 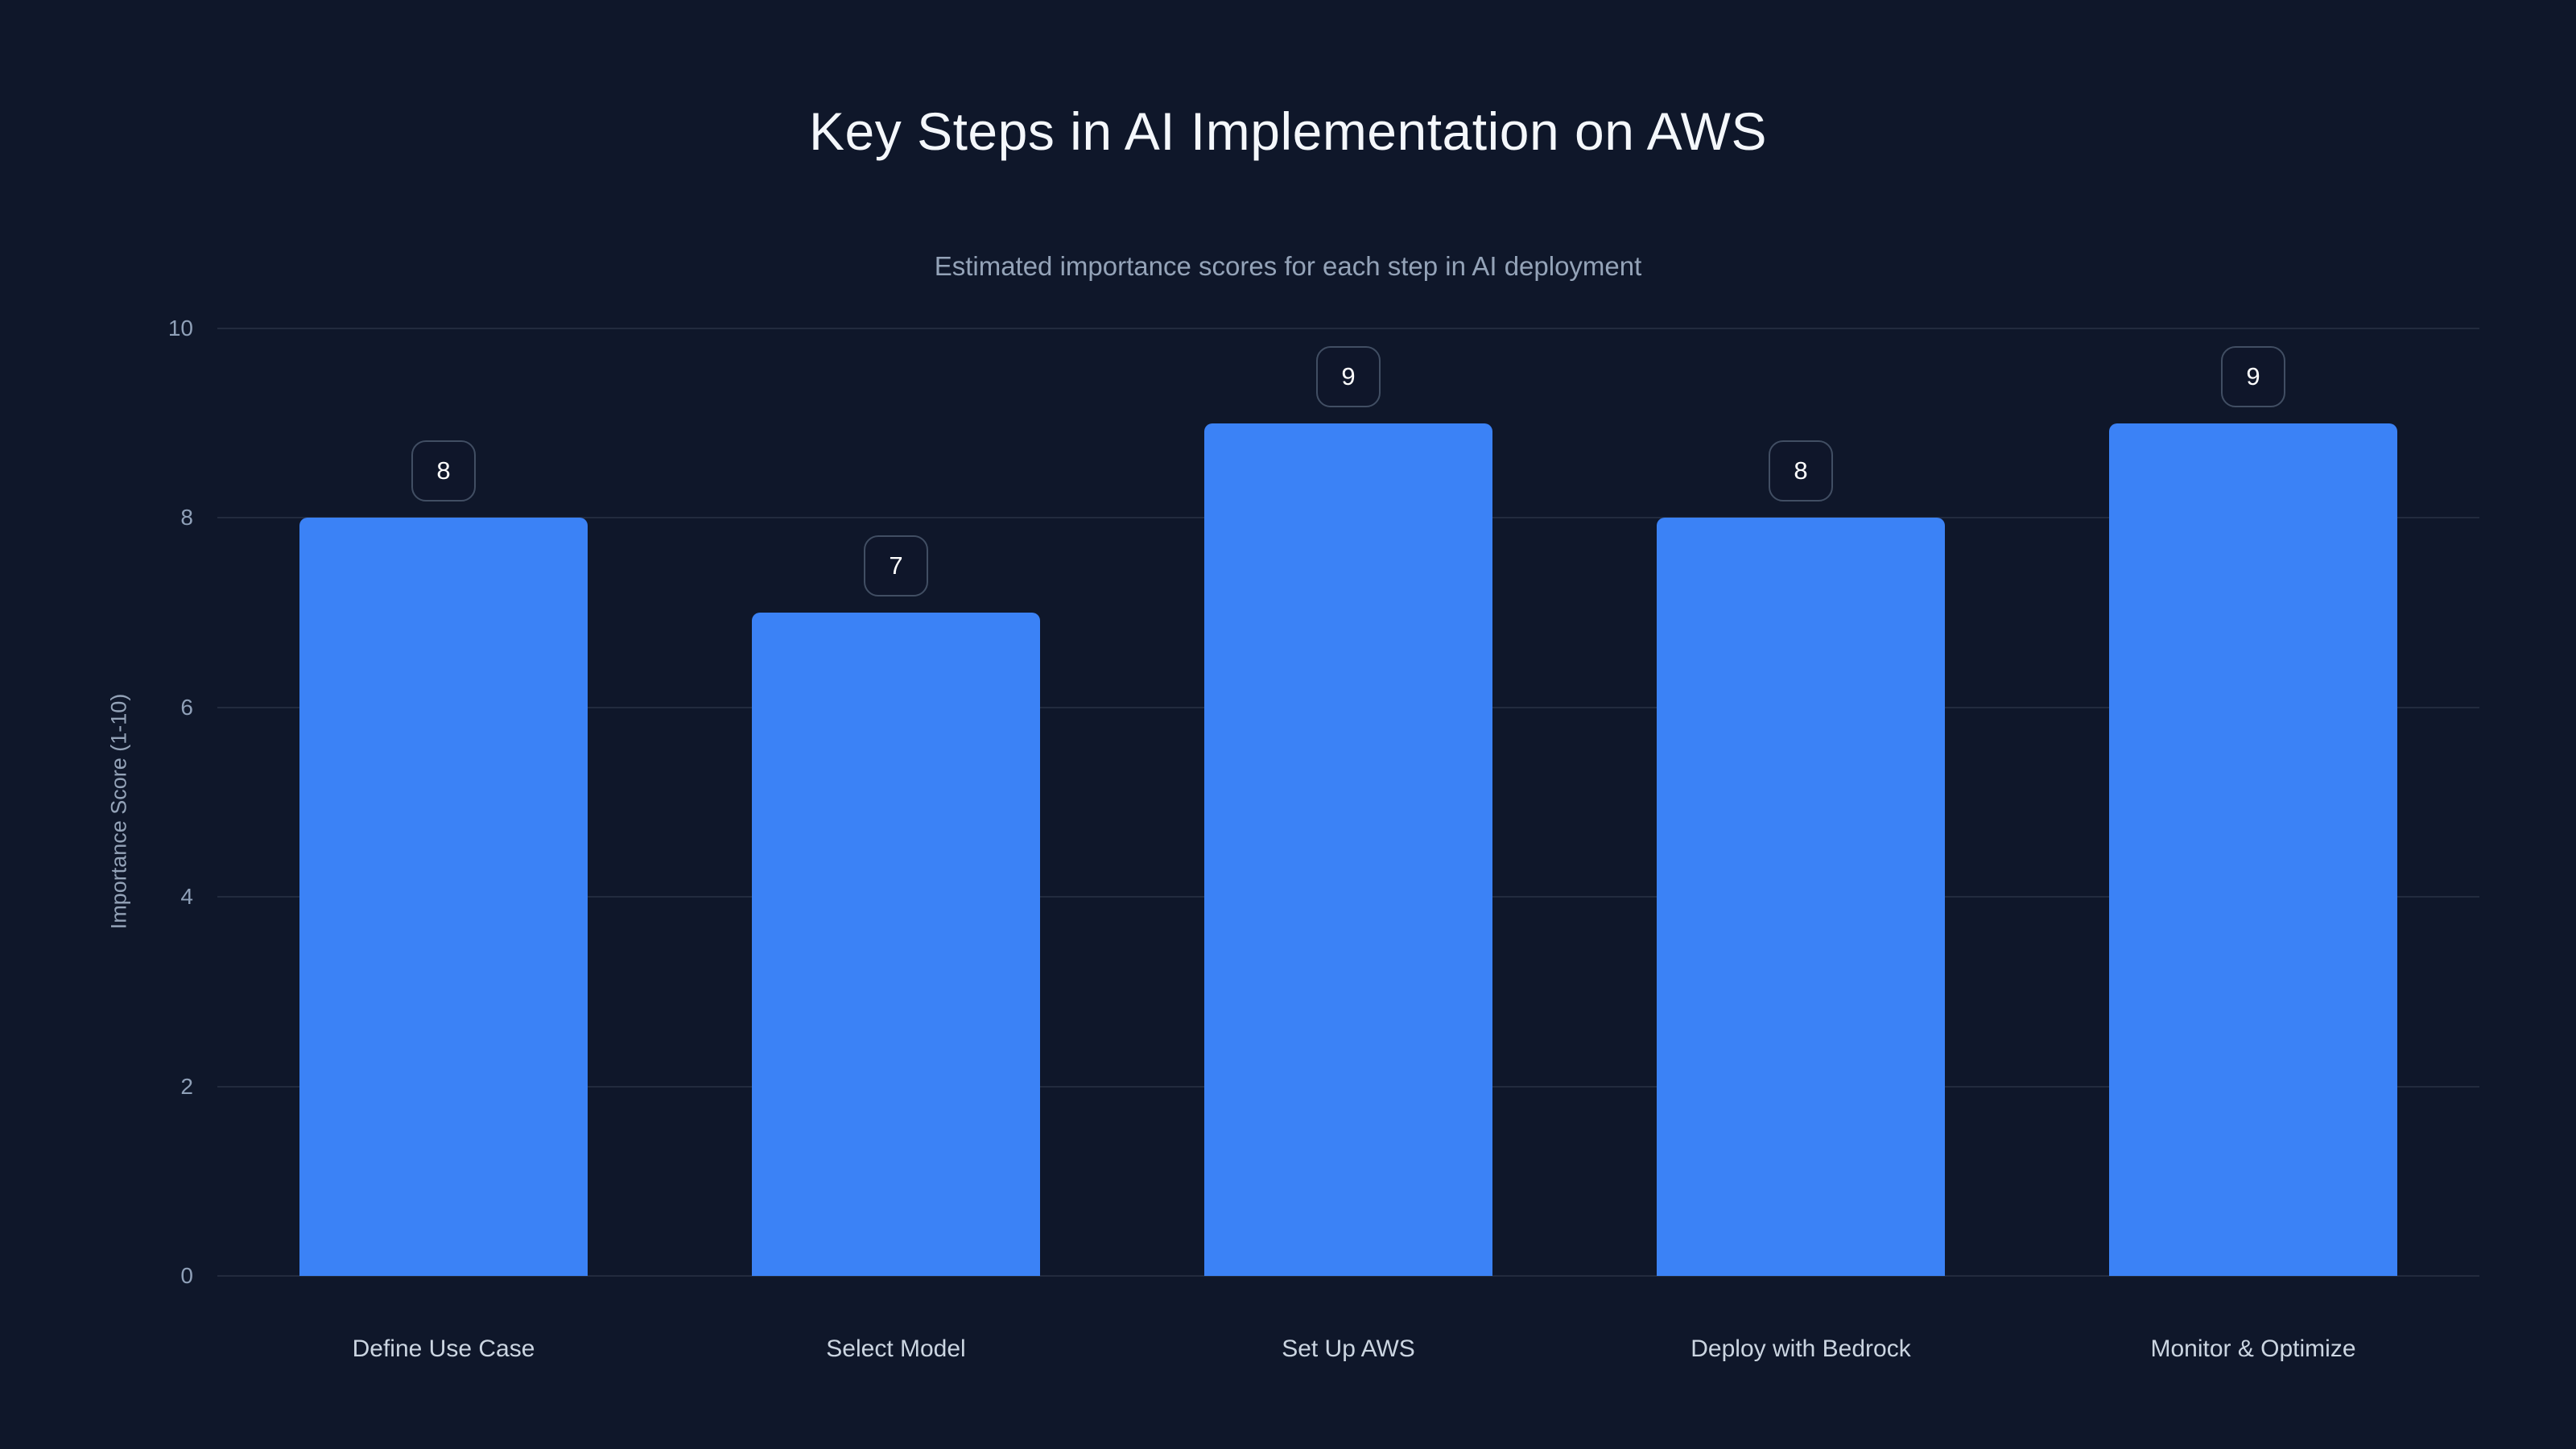 I want to click on y-tick-label-8: 8, so click(x=186, y=517).